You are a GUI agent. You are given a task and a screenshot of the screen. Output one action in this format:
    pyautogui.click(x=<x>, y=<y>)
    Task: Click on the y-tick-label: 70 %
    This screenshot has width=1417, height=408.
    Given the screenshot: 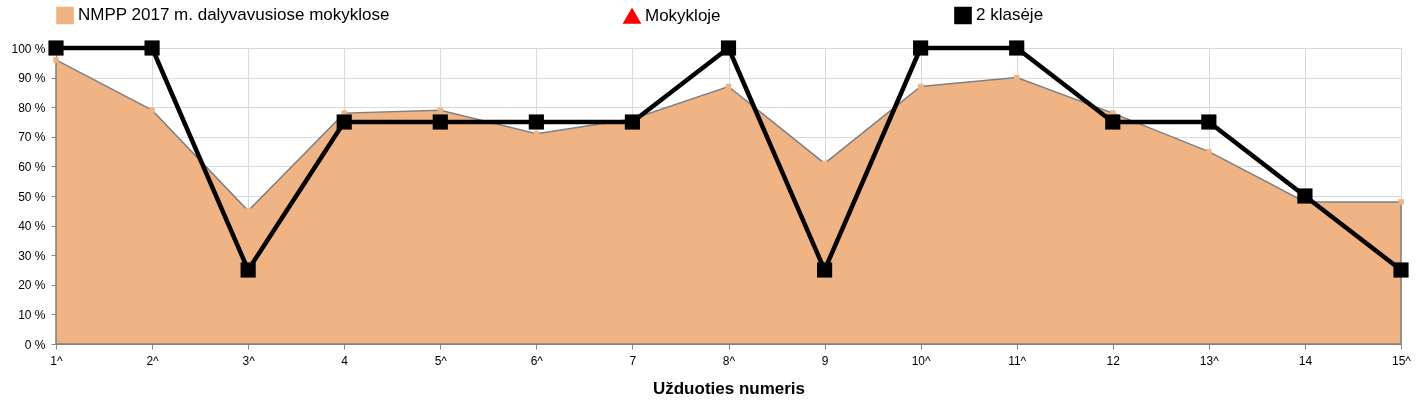 What is the action you would take?
    pyautogui.click(x=32, y=137)
    